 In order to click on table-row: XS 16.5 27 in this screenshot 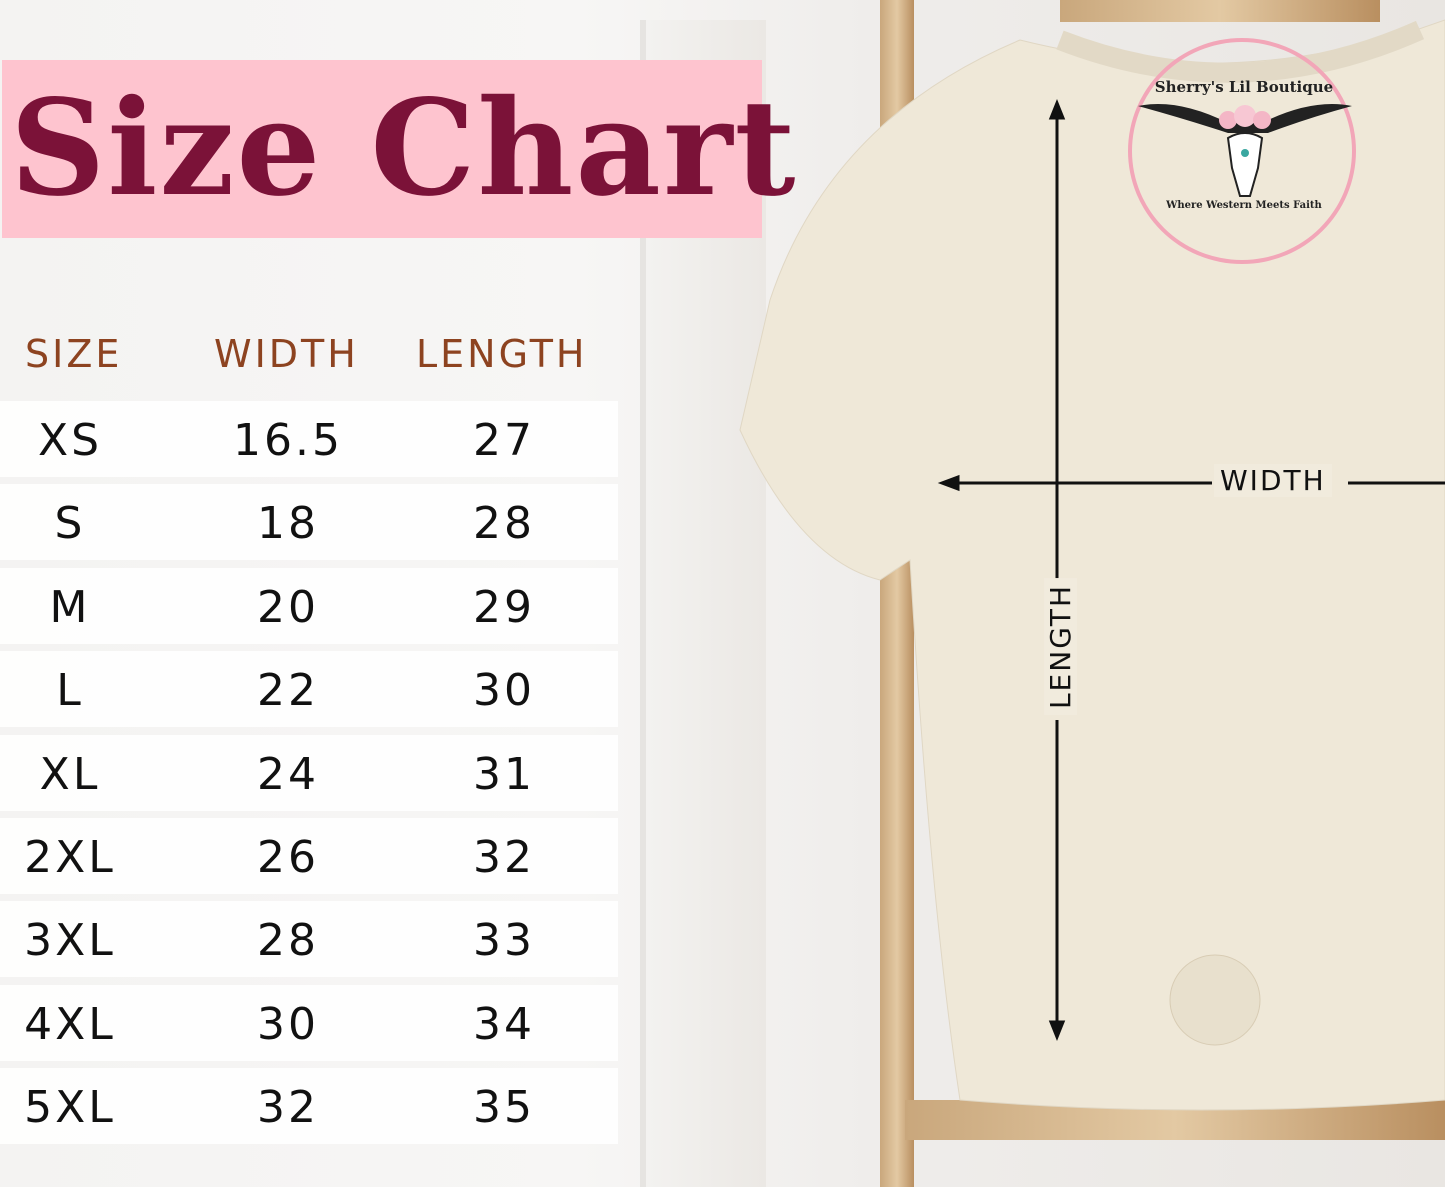, I will do `click(309, 439)`.